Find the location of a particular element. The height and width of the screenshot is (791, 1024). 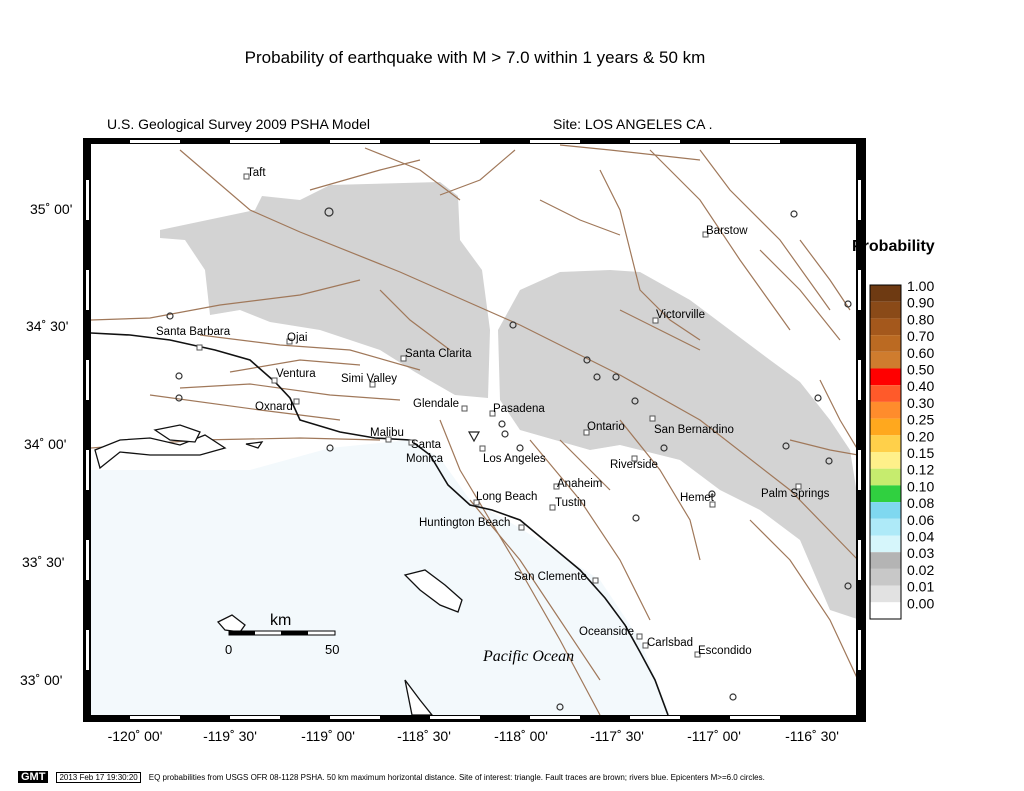

city-label: Taft is located at coordinates (256, 173).